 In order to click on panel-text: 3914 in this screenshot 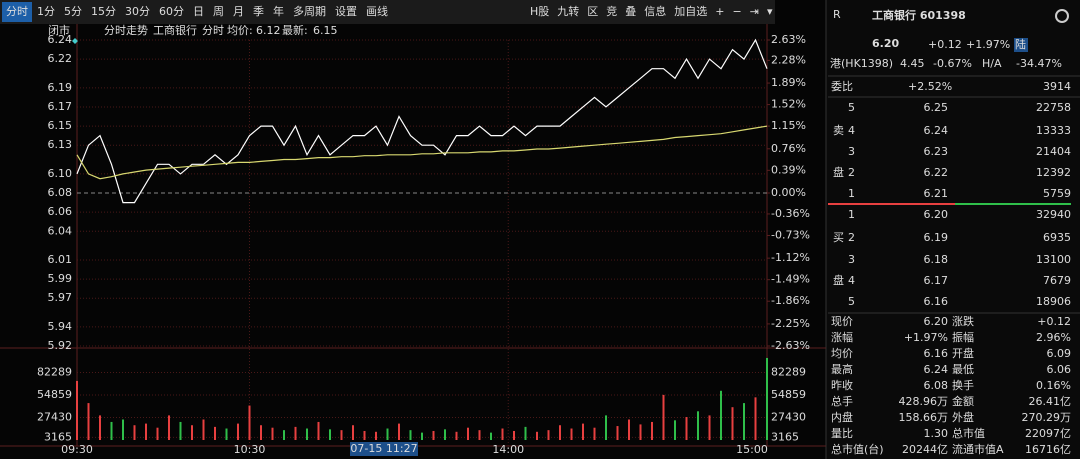, I will do `click(1057, 86)`.